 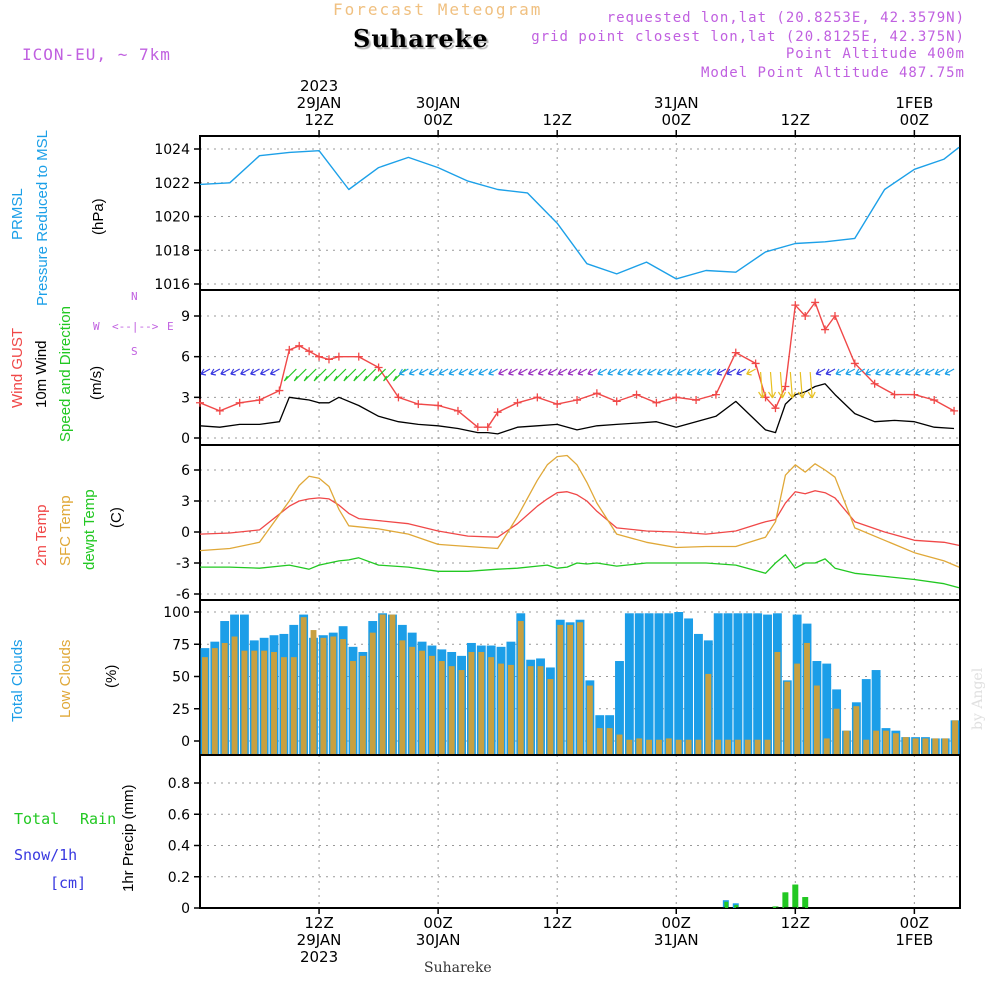 What do you see at coordinates (579, 511) in the screenshot?
I see `sfc-temp-line` at bounding box center [579, 511].